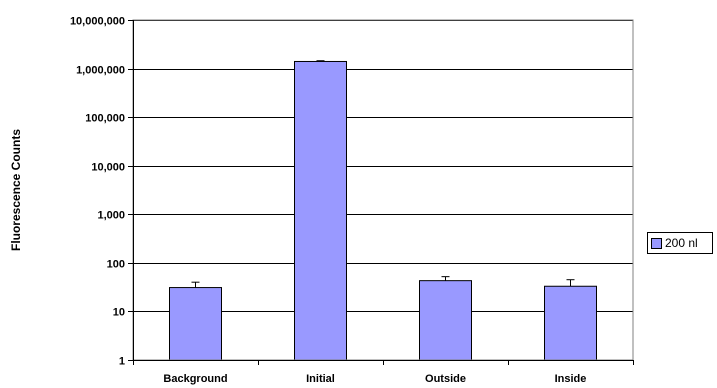 This screenshot has width=717, height=388. Describe the element at coordinates (119, 313) in the screenshot. I see `y-tick-label: 10` at that location.